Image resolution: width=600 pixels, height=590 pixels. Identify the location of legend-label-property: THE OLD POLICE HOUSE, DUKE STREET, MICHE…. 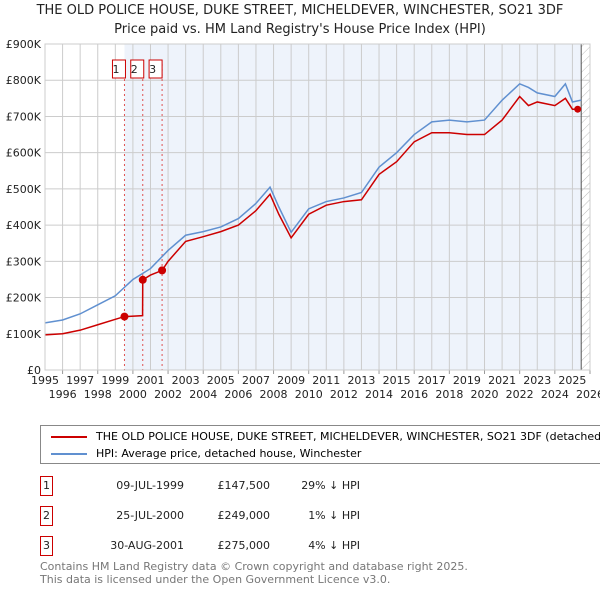
(348, 436).